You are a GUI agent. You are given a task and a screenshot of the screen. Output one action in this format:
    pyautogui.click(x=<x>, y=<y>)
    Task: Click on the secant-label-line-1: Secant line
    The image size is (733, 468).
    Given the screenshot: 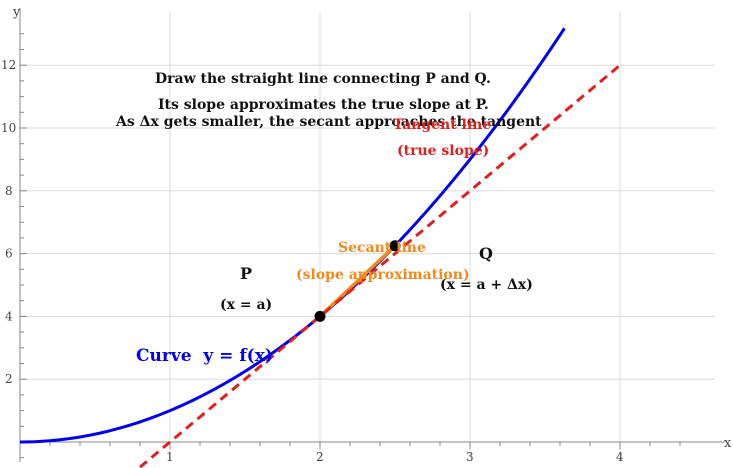 What is the action you would take?
    pyautogui.click(x=382, y=248)
    